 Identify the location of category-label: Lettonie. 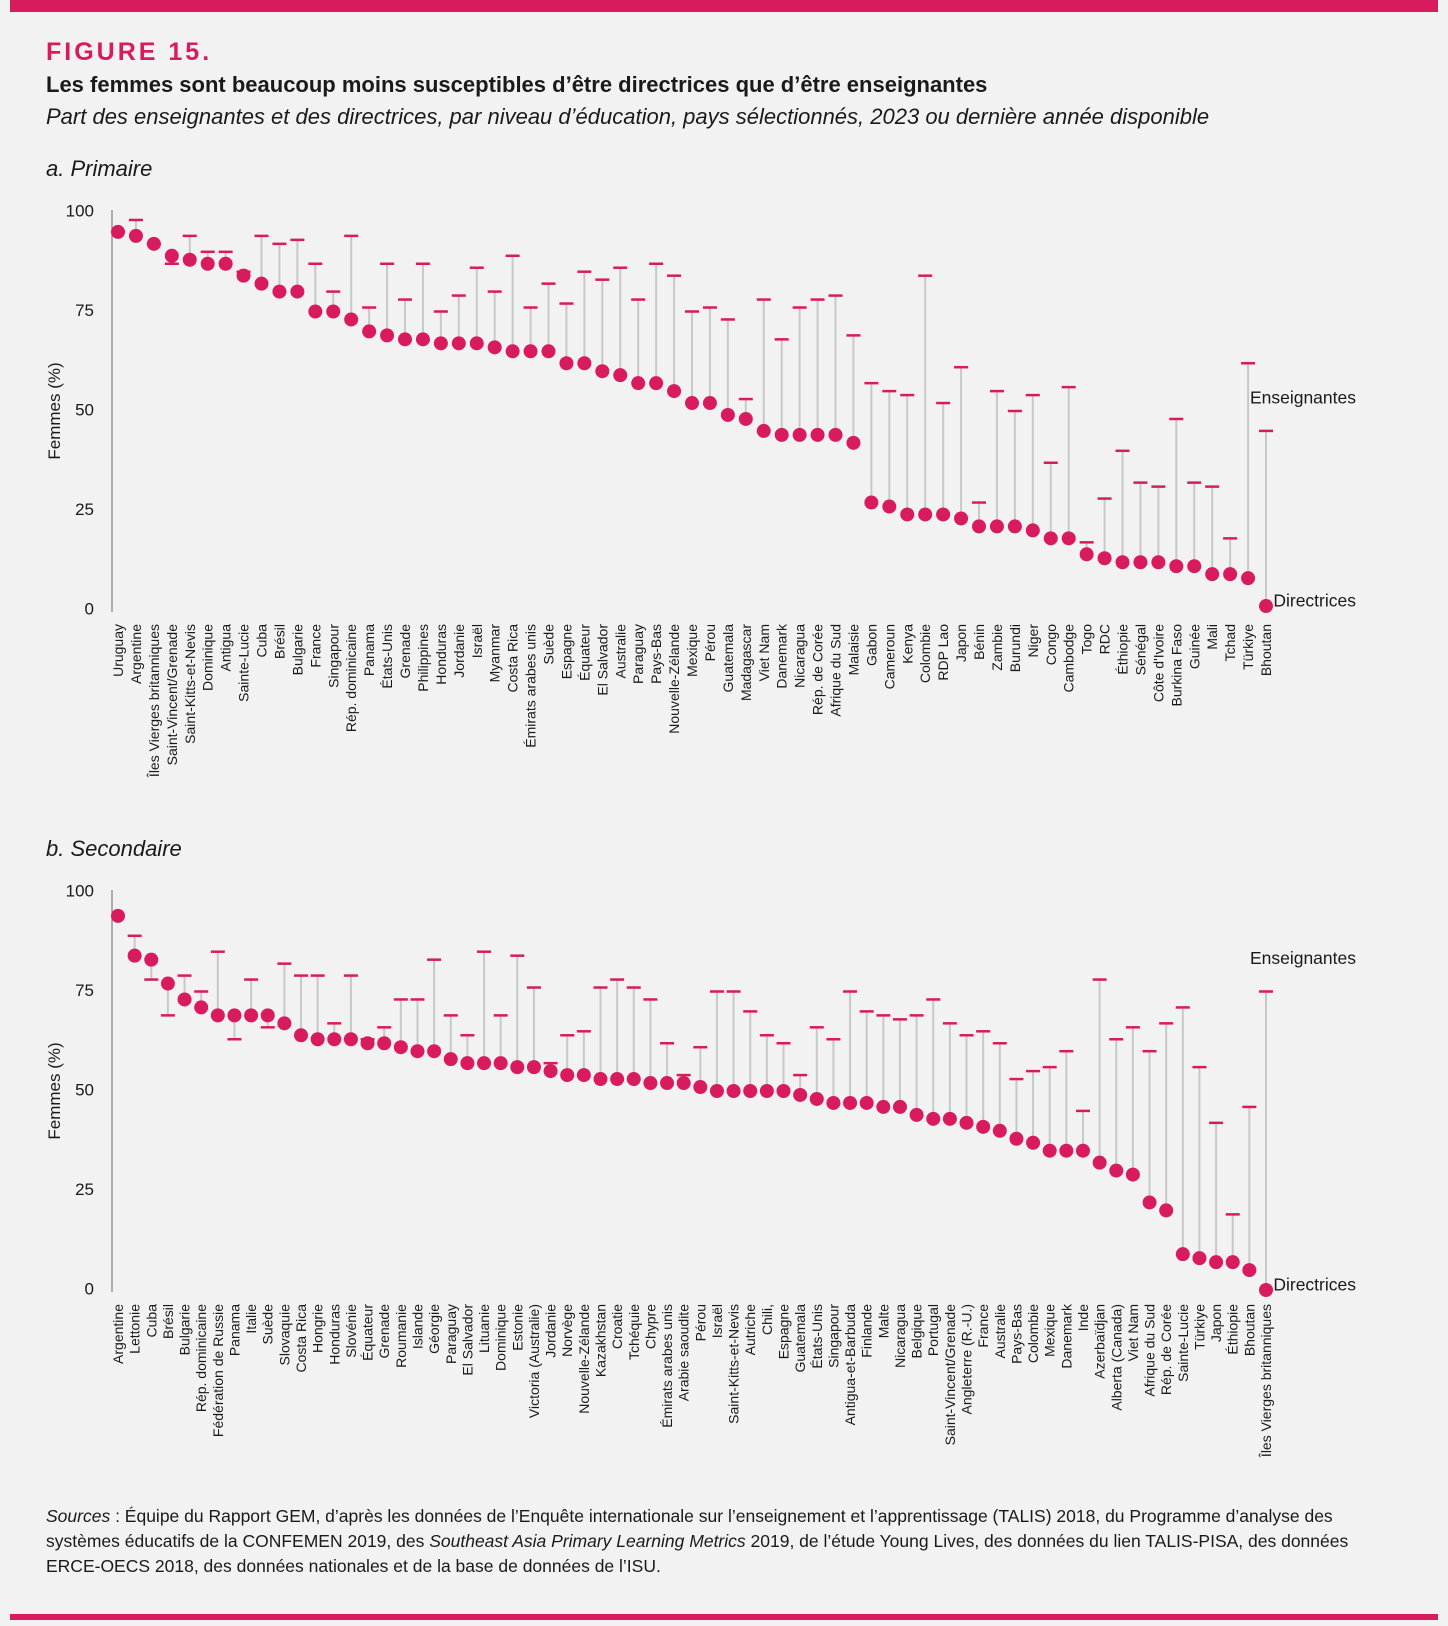
(135, 1329).